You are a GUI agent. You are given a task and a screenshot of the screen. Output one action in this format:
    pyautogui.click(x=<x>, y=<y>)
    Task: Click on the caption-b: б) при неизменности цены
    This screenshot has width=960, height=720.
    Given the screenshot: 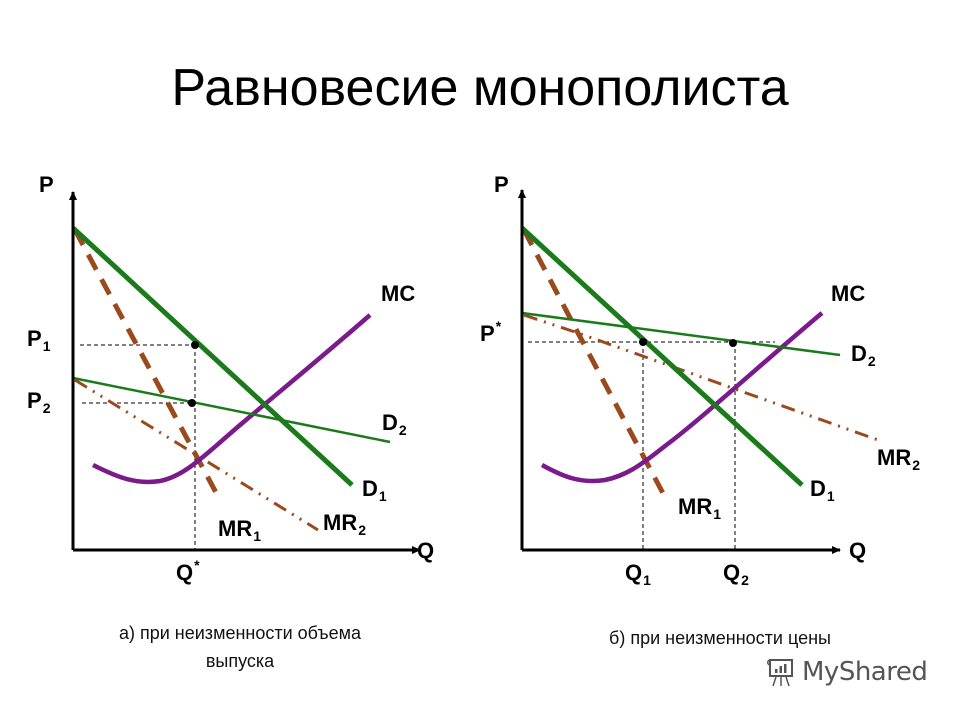 What is the action you would take?
    pyautogui.click(x=720, y=638)
    